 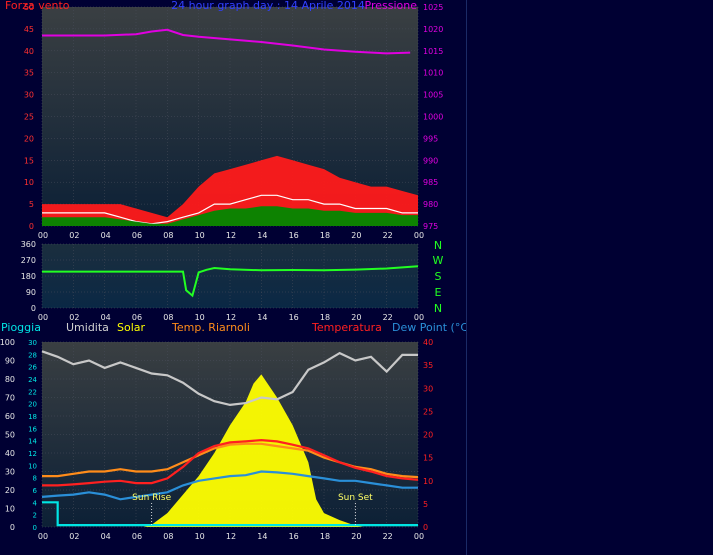 I want to click on legend-temperatura: Temperatura, so click(x=346, y=327).